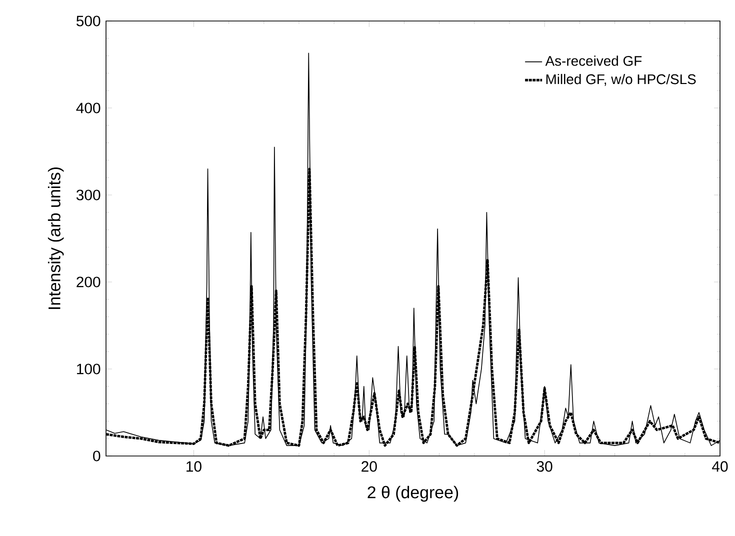 This screenshot has width=735, height=536. Describe the element at coordinates (593, 61) in the screenshot. I see `legend-label: As-received GF` at that location.